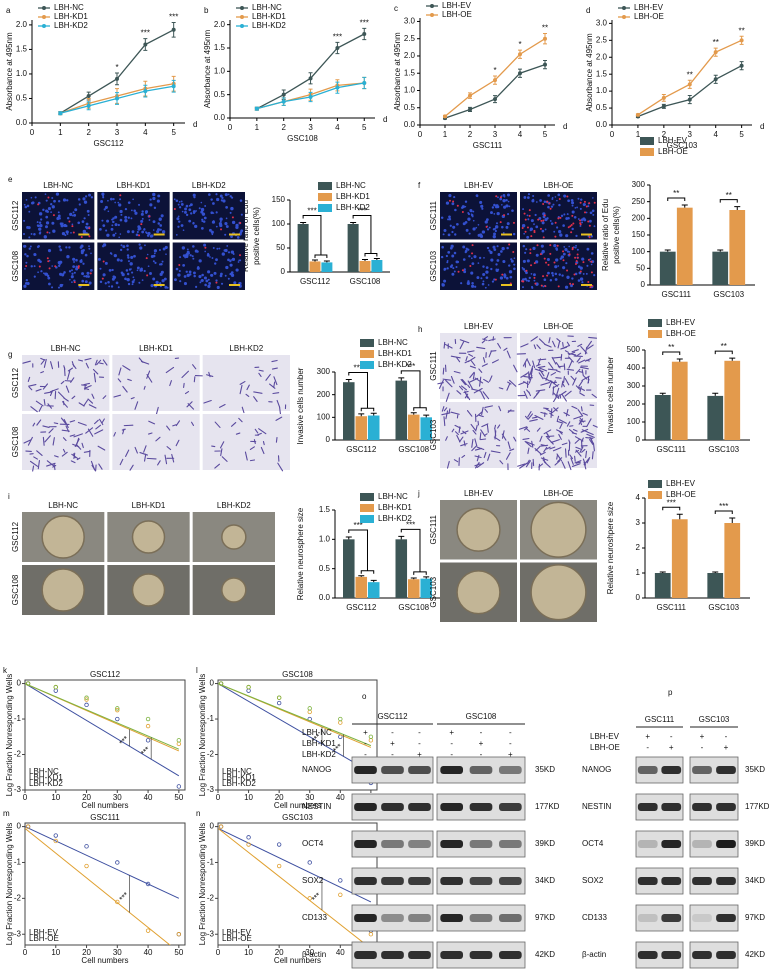  I want to click on column-label: LBH-KD1, so click(149, 505).